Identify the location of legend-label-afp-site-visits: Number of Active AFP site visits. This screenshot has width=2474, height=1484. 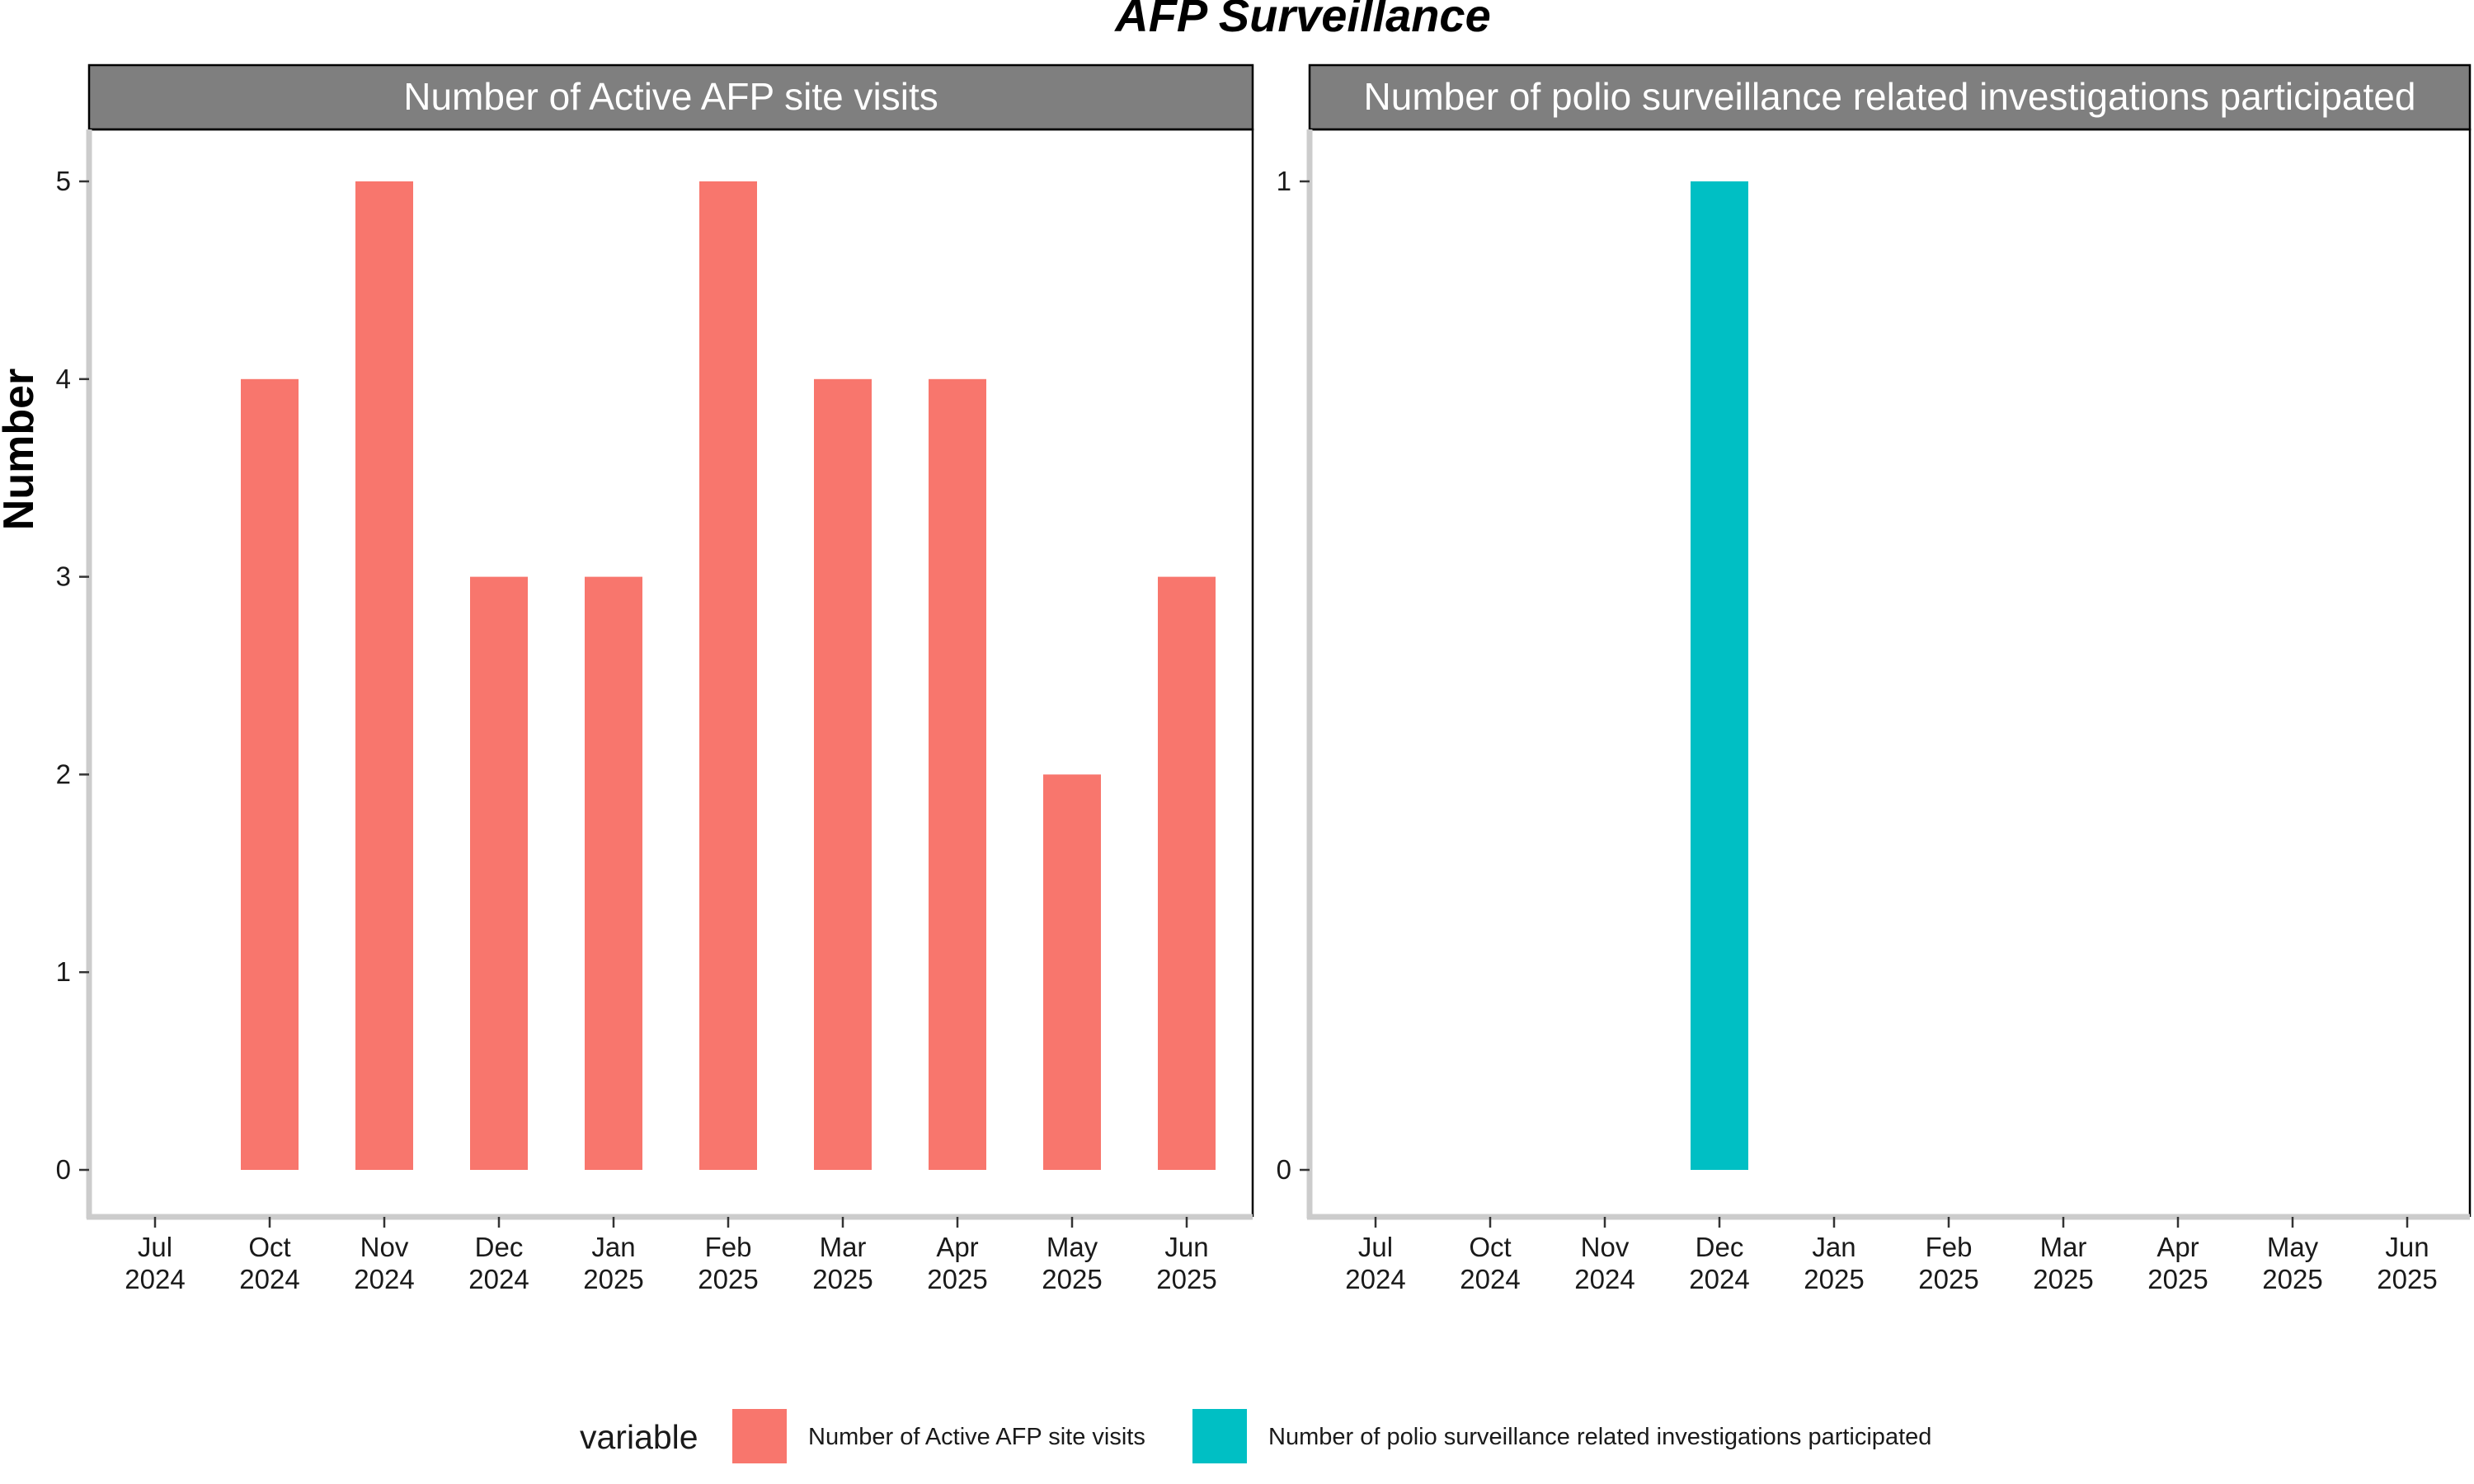
(976, 1437).